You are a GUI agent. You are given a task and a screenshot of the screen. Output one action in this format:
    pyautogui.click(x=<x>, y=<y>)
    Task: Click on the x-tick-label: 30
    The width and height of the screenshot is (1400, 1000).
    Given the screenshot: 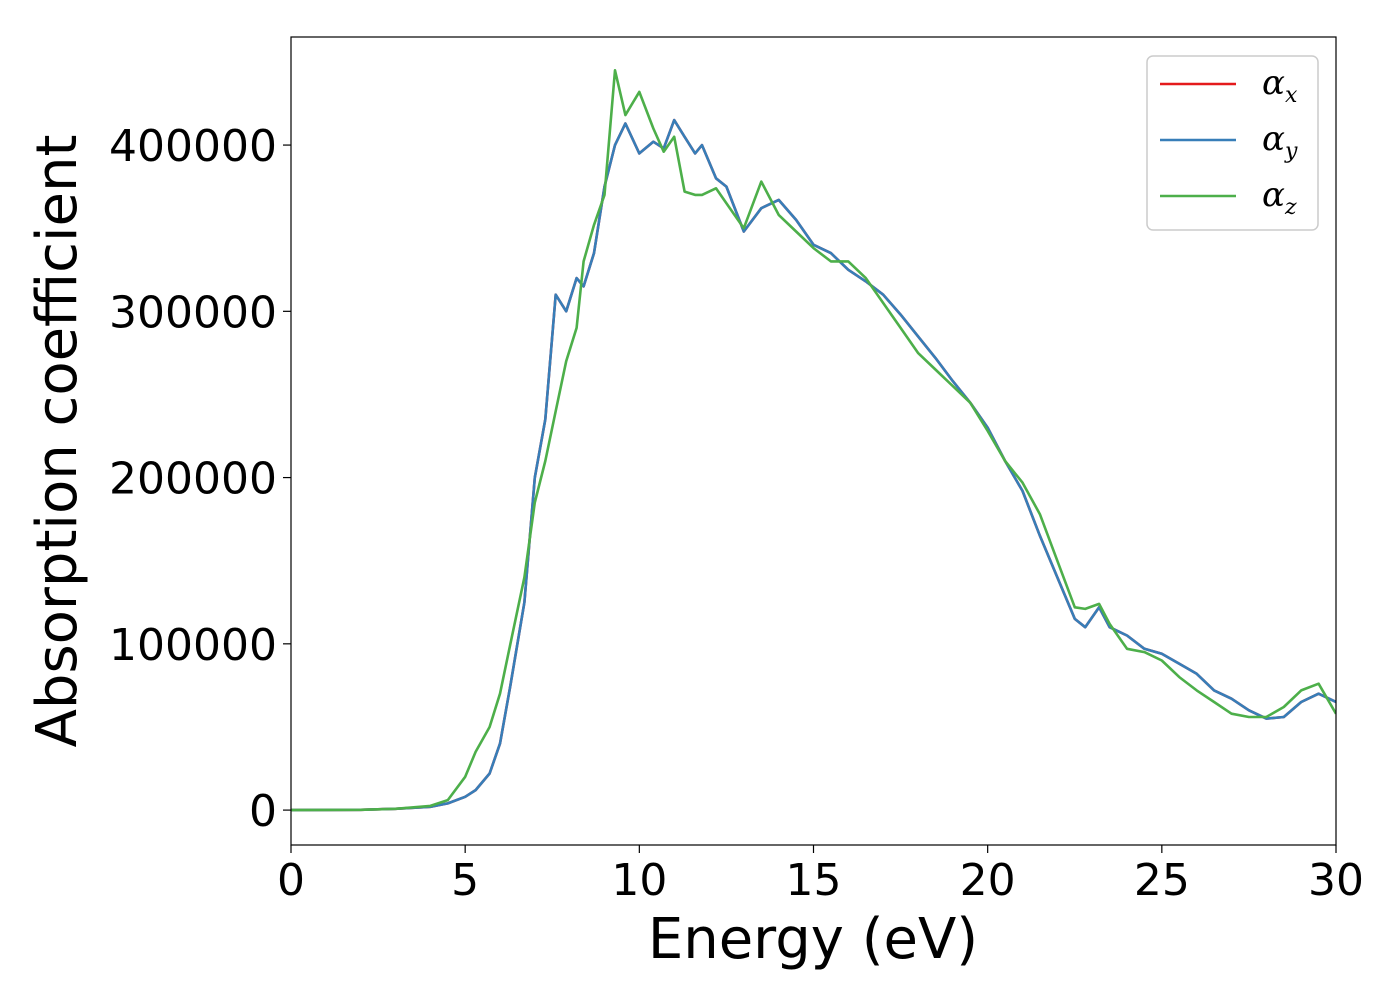 What is the action you would take?
    pyautogui.click(x=1336, y=880)
    